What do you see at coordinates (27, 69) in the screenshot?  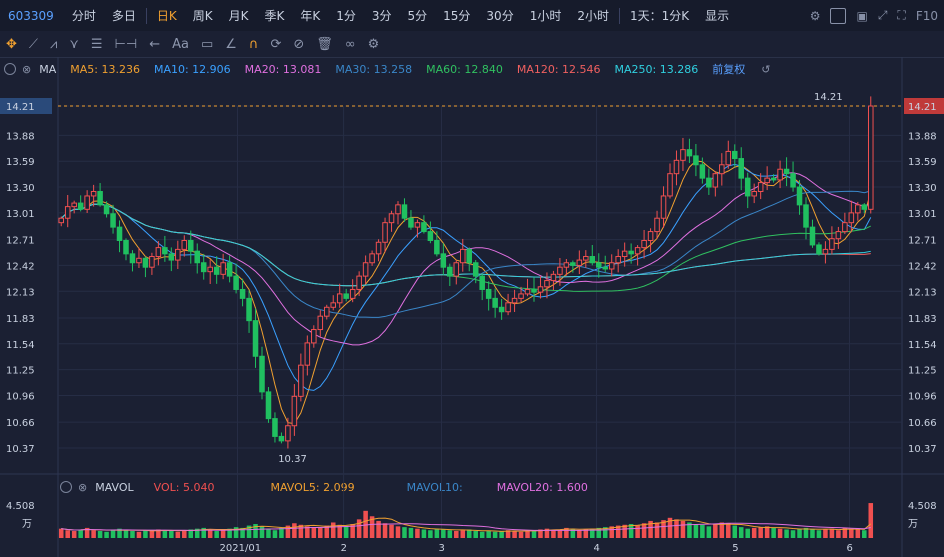 I see `ma-close-icon: ⊗` at bounding box center [27, 69].